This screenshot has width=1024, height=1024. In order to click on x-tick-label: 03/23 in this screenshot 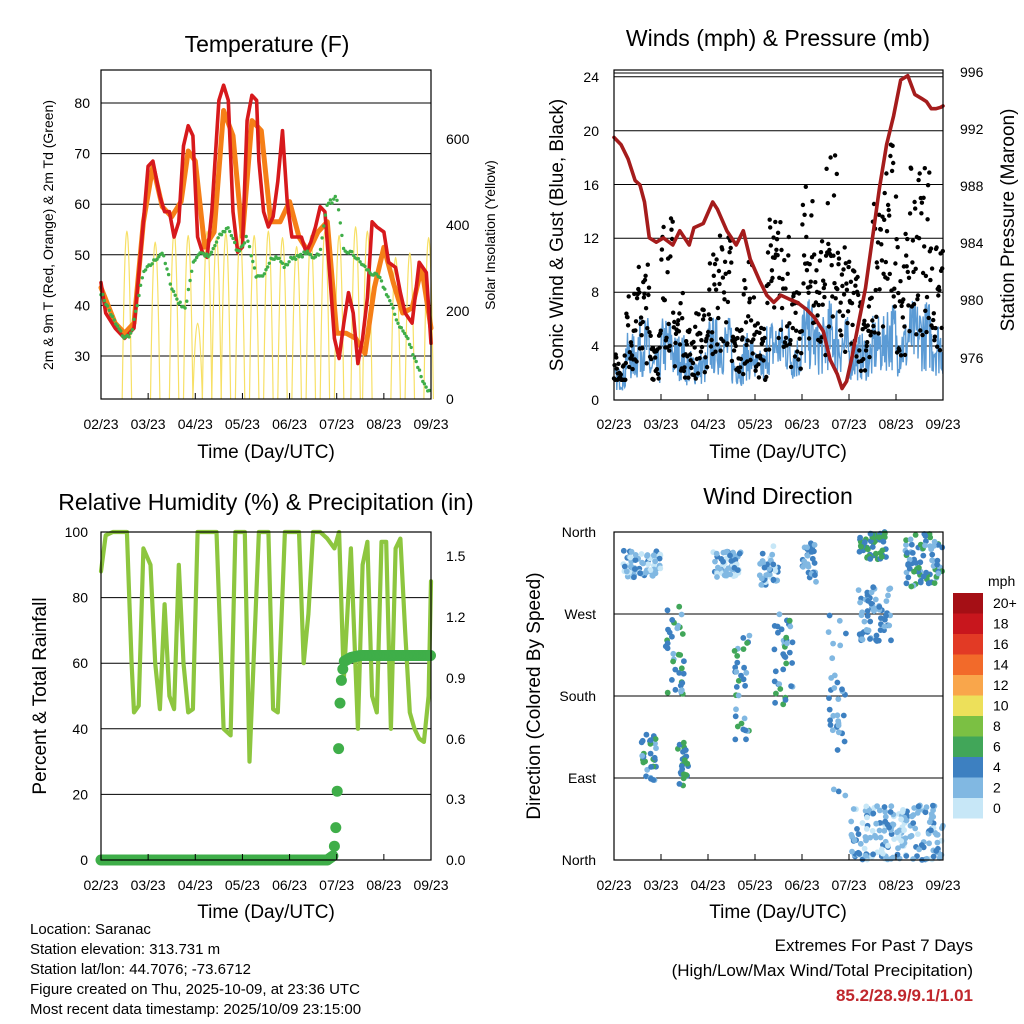, I will do `click(148, 885)`.